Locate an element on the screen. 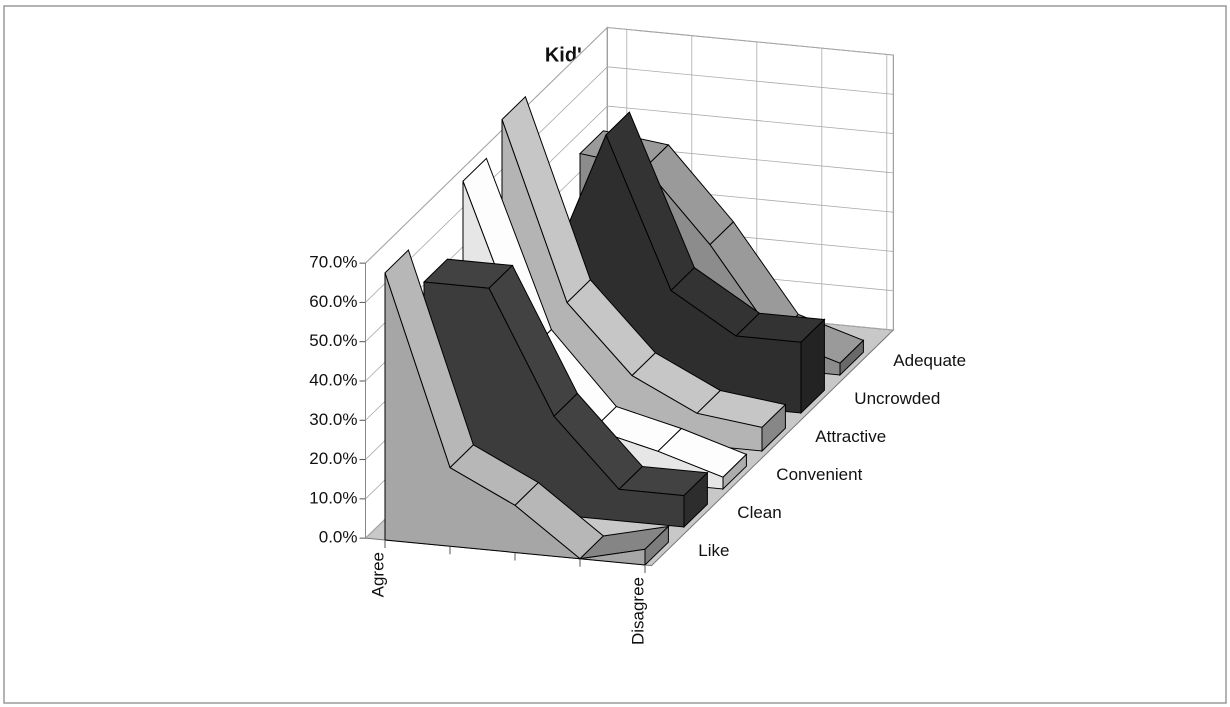 The height and width of the screenshot is (707, 1230). y-tick-label: 50.0% is located at coordinates (333, 340).